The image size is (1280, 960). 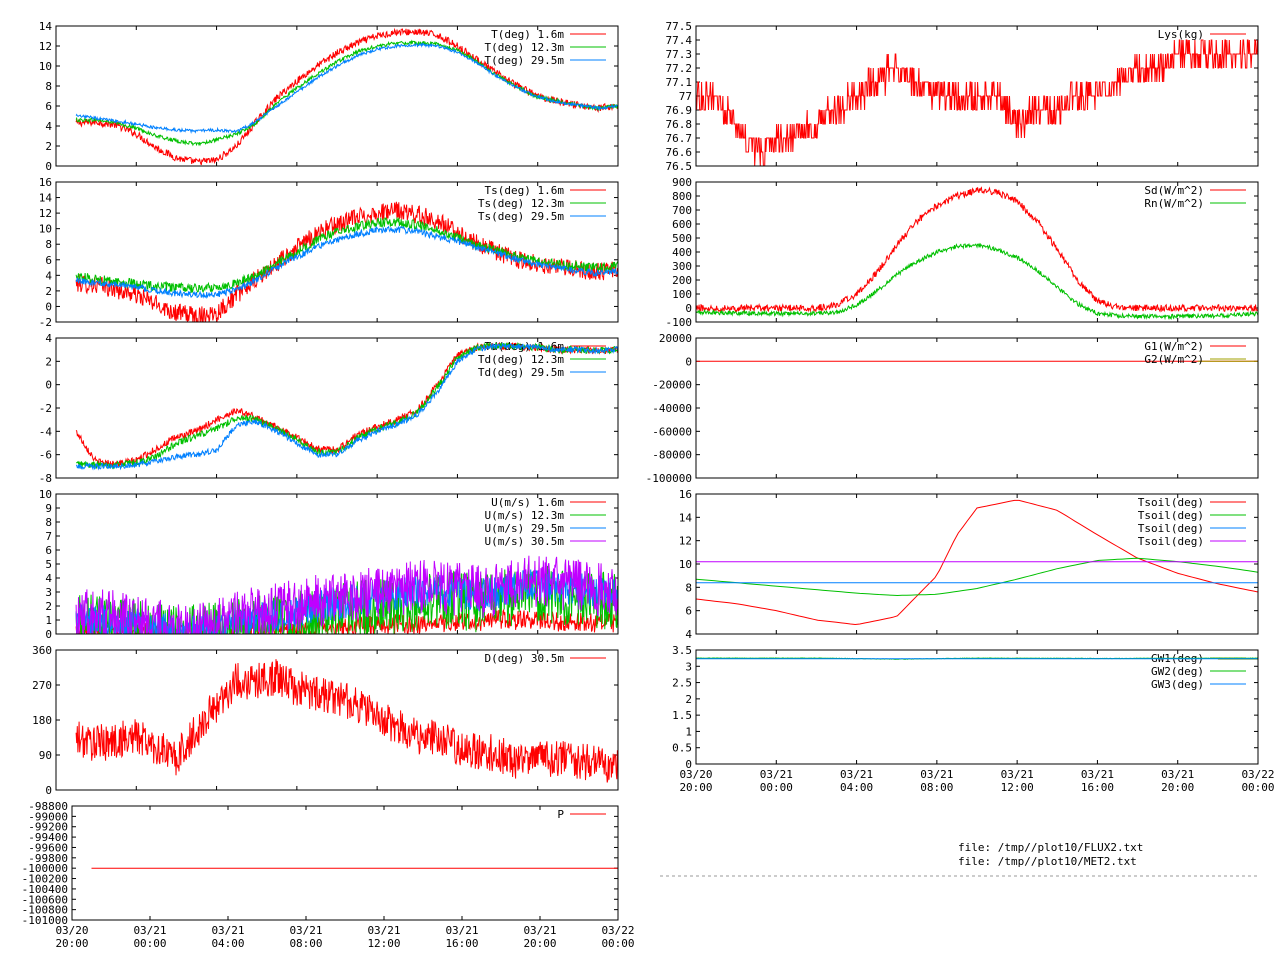 I want to click on y-tick-label: 800, so click(x=682, y=196).